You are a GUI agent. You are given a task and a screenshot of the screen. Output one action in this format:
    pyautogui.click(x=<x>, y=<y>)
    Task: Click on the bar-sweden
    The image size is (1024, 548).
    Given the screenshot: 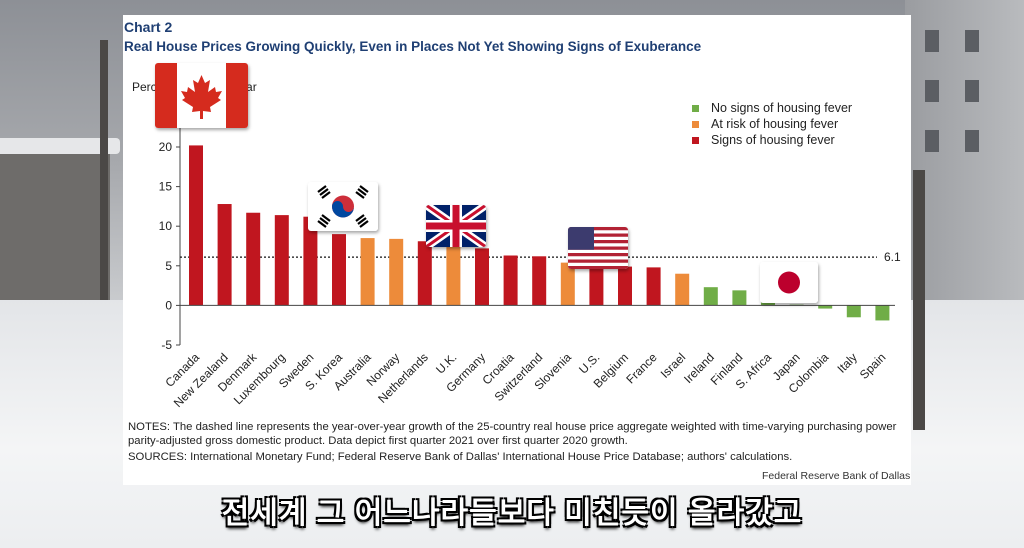 What is the action you would take?
    pyautogui.click(x=310, y=261)
    